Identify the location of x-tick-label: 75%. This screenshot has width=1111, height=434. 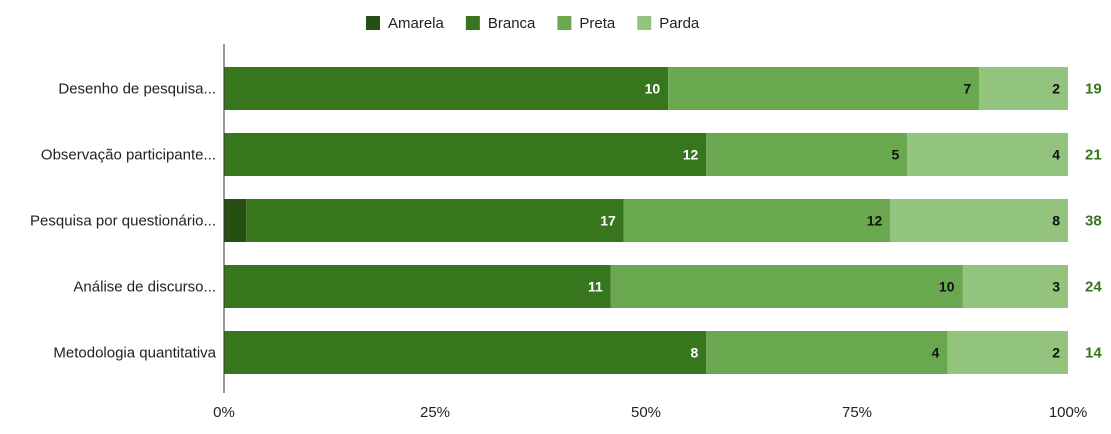
(857, 412).